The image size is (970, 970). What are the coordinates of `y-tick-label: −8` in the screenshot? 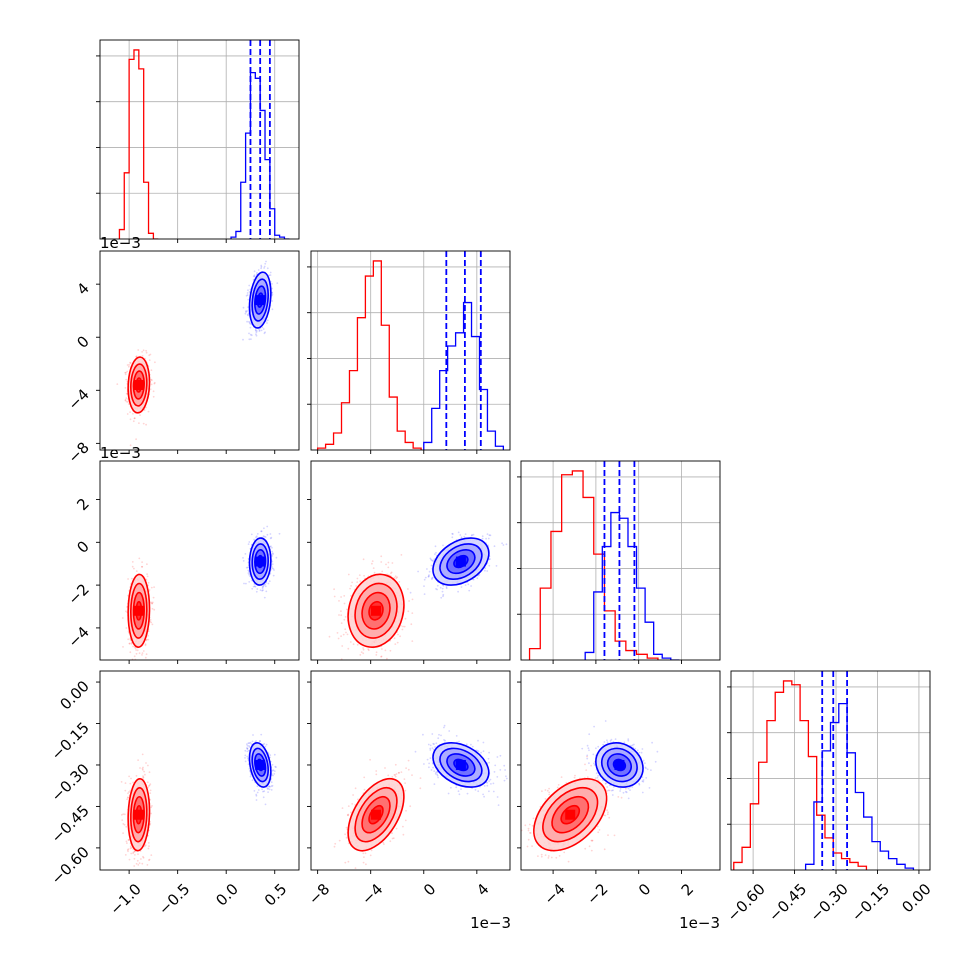 It's located at (78, 452).